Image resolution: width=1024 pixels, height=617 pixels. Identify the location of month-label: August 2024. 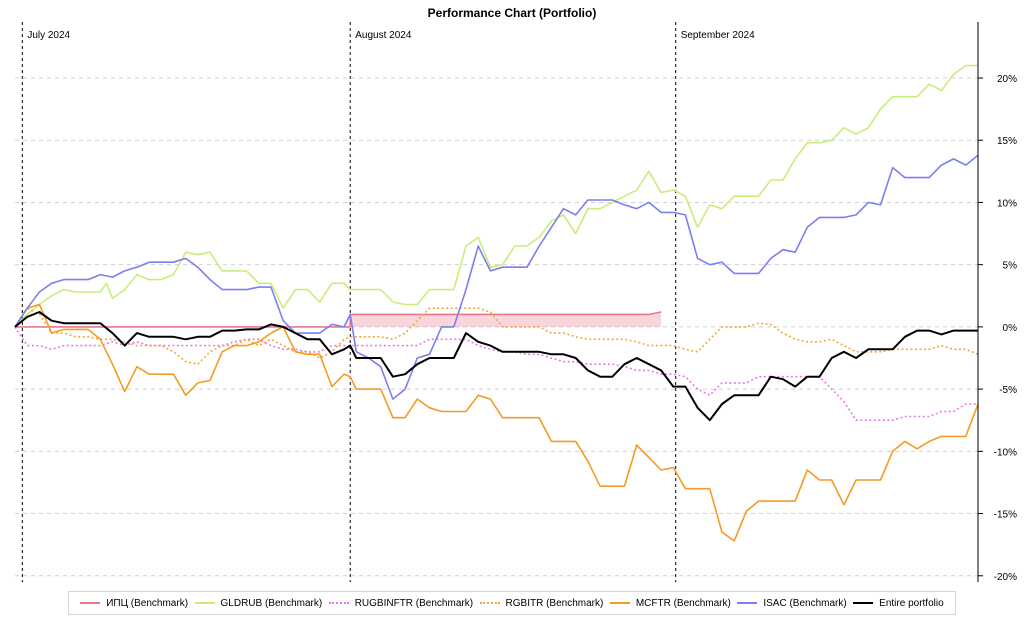
(383, 35).